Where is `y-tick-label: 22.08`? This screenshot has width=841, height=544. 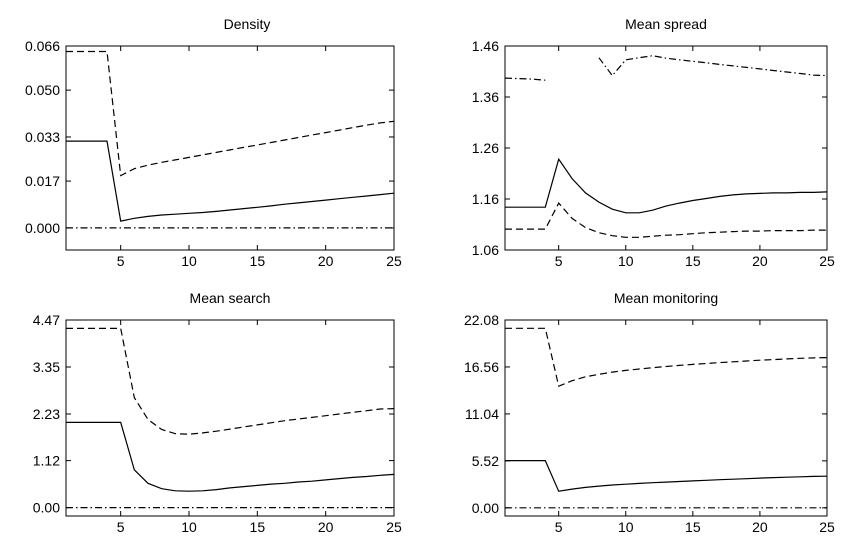 y-tick-label: 22.08 is located at coordinates (481, 320).